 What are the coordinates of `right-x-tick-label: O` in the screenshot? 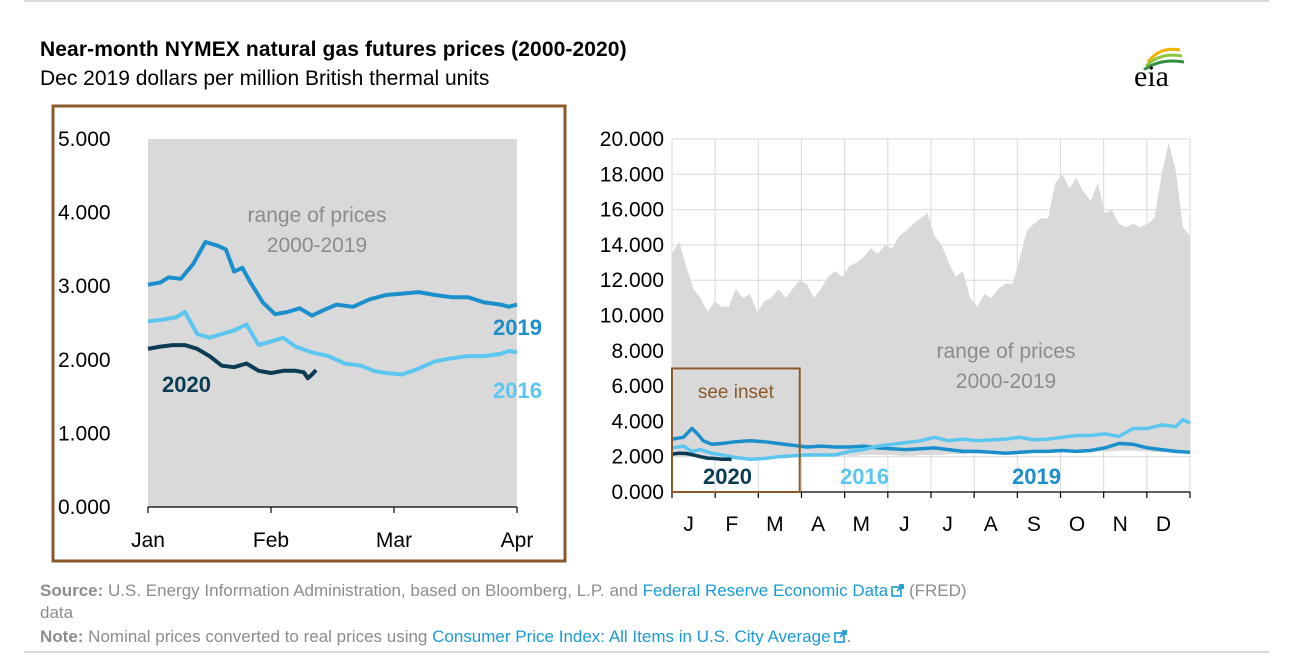 It's located at (1077, 524).